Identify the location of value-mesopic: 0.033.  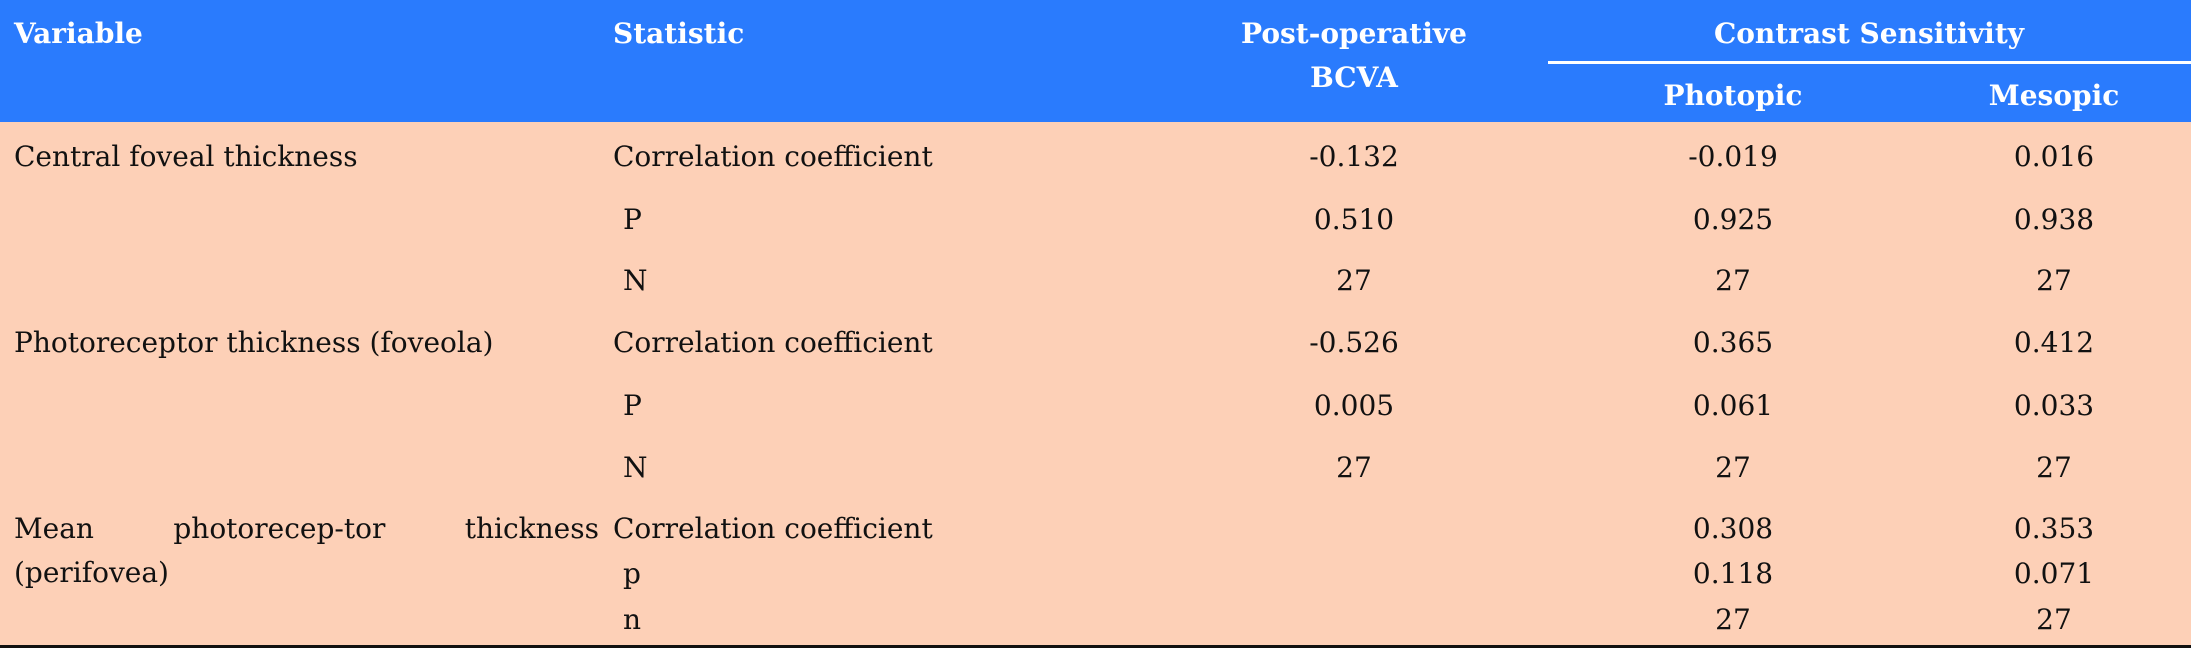
(2054, 405).